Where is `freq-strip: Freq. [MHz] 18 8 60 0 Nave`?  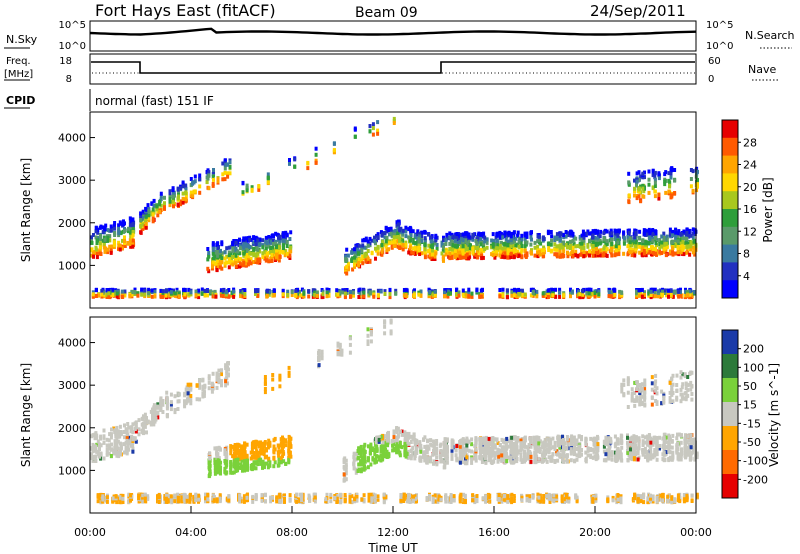 freq-strip: Freq. [MHz] 18 8 60 0 Nave is located at coordinates (392, 69).